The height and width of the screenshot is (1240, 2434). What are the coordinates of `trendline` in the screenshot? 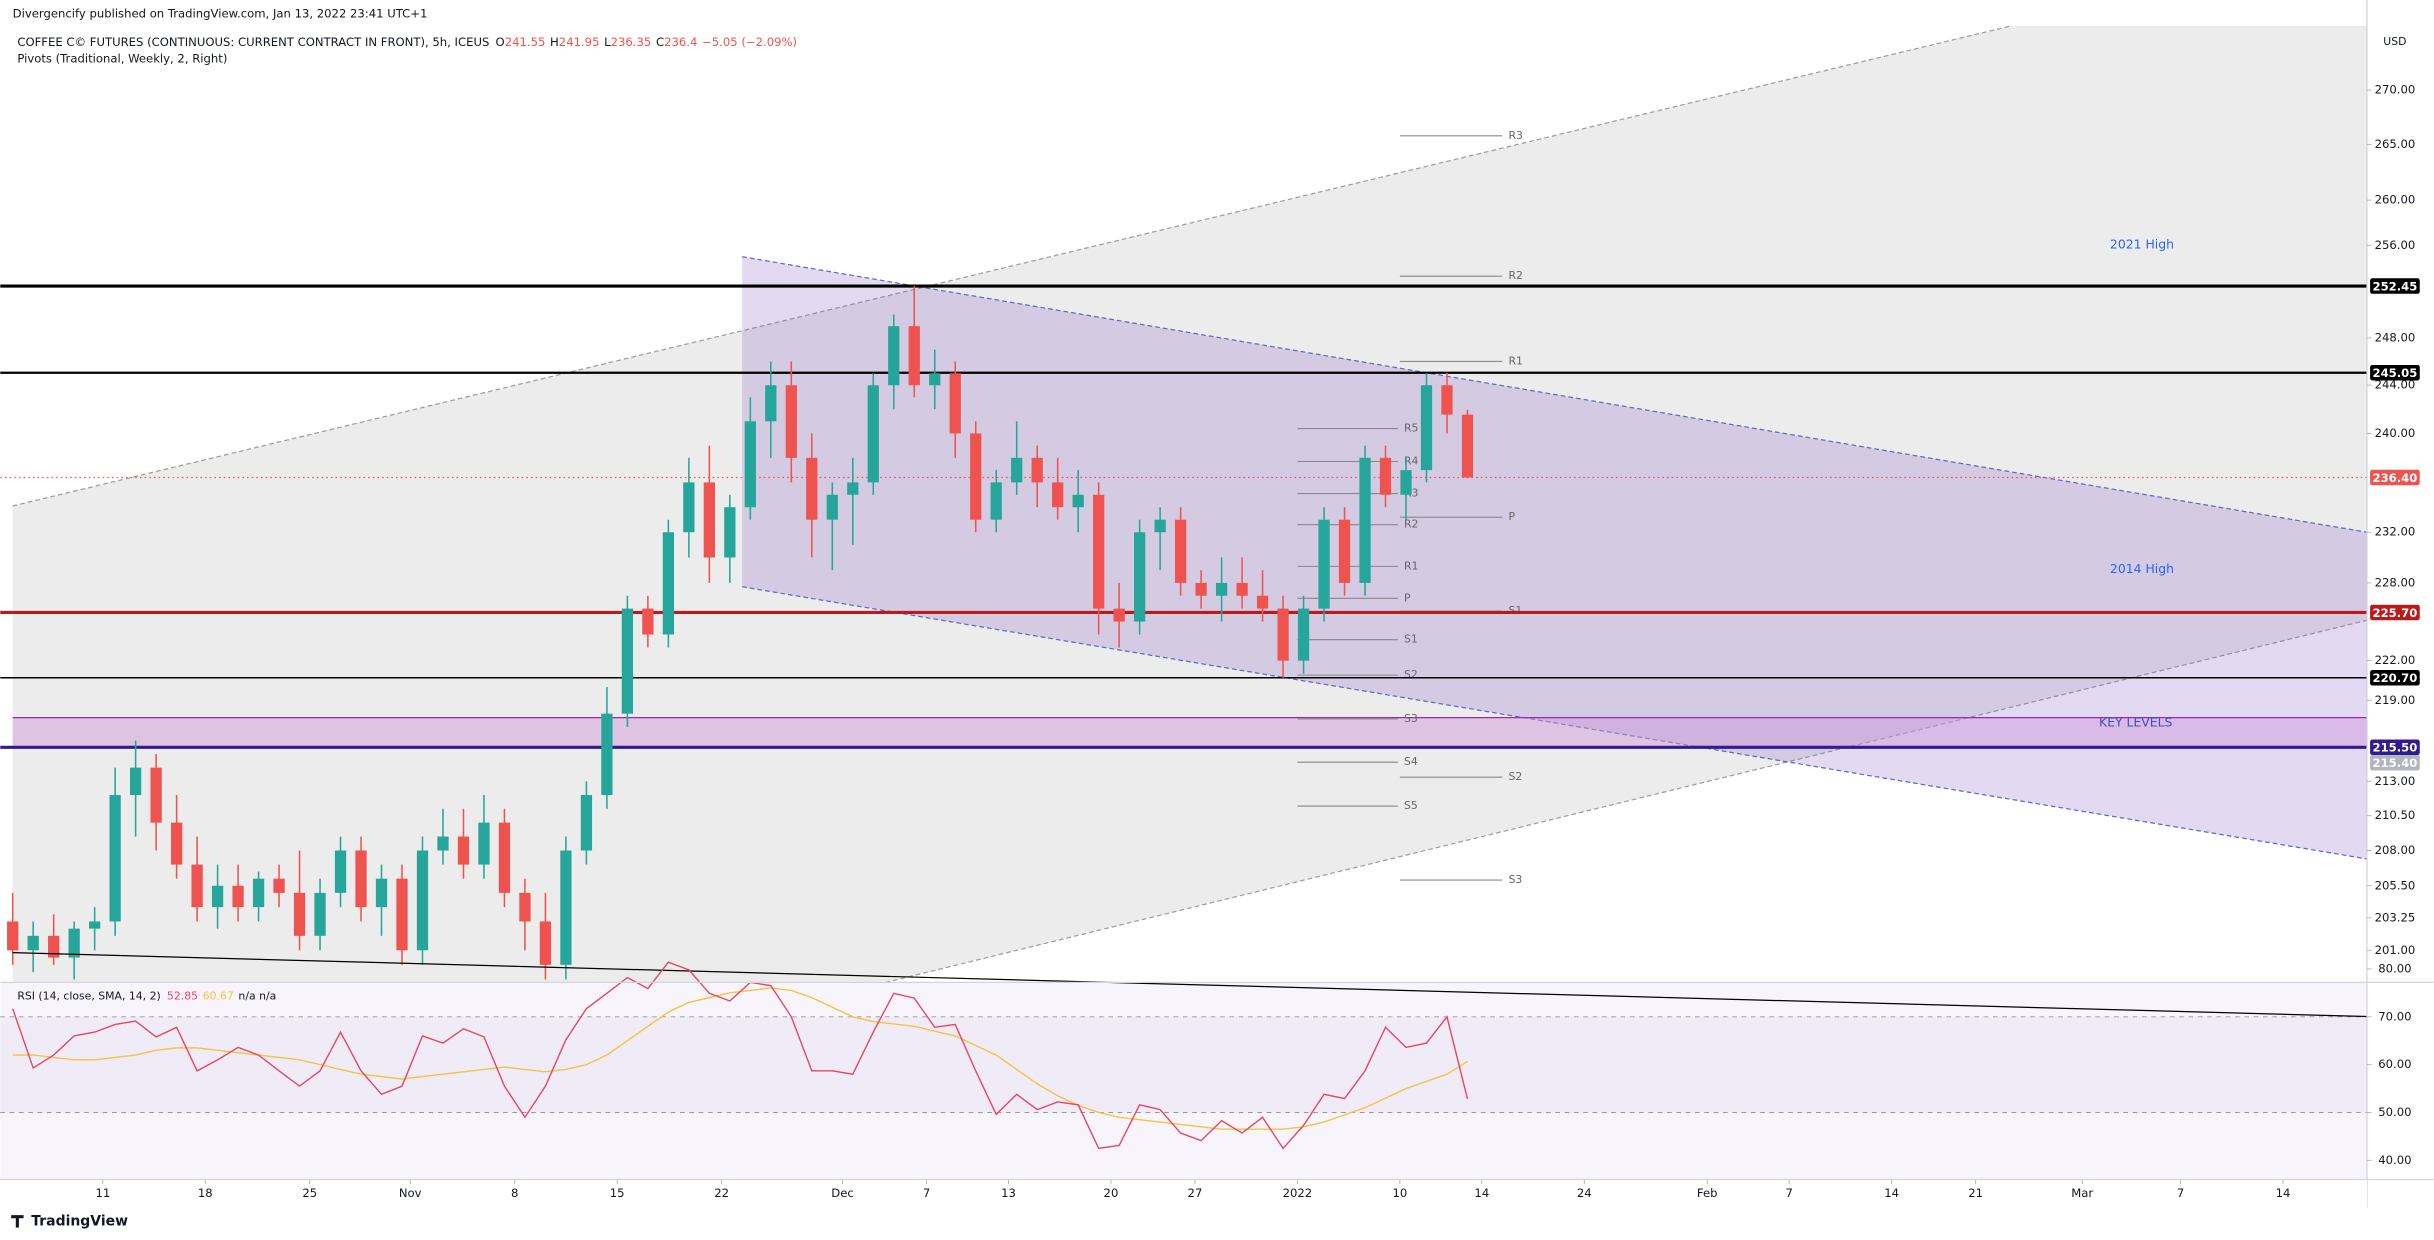 It's located at (1190, 985).